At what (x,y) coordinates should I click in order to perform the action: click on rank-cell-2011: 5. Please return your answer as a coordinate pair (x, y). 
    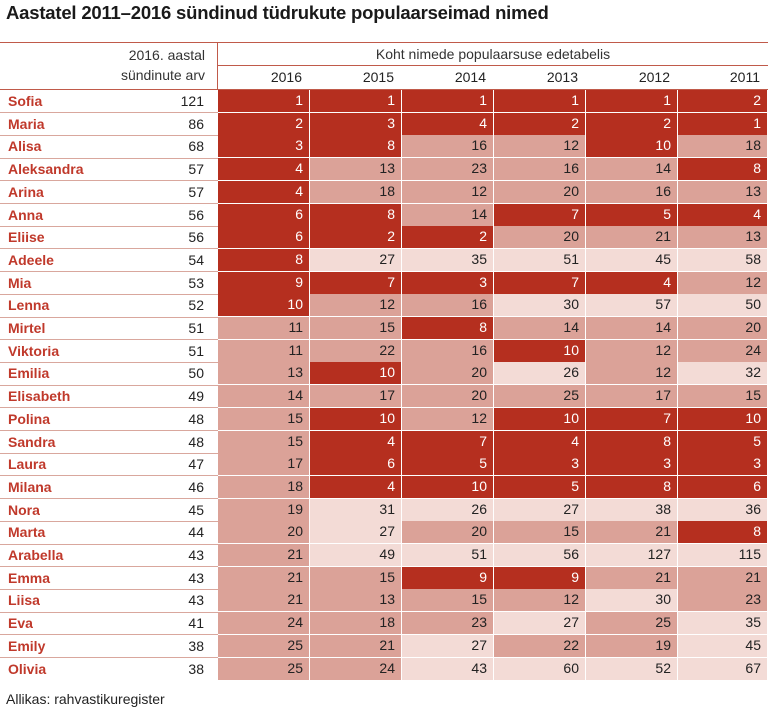
    Looking at the image, I should click on (723, 442).